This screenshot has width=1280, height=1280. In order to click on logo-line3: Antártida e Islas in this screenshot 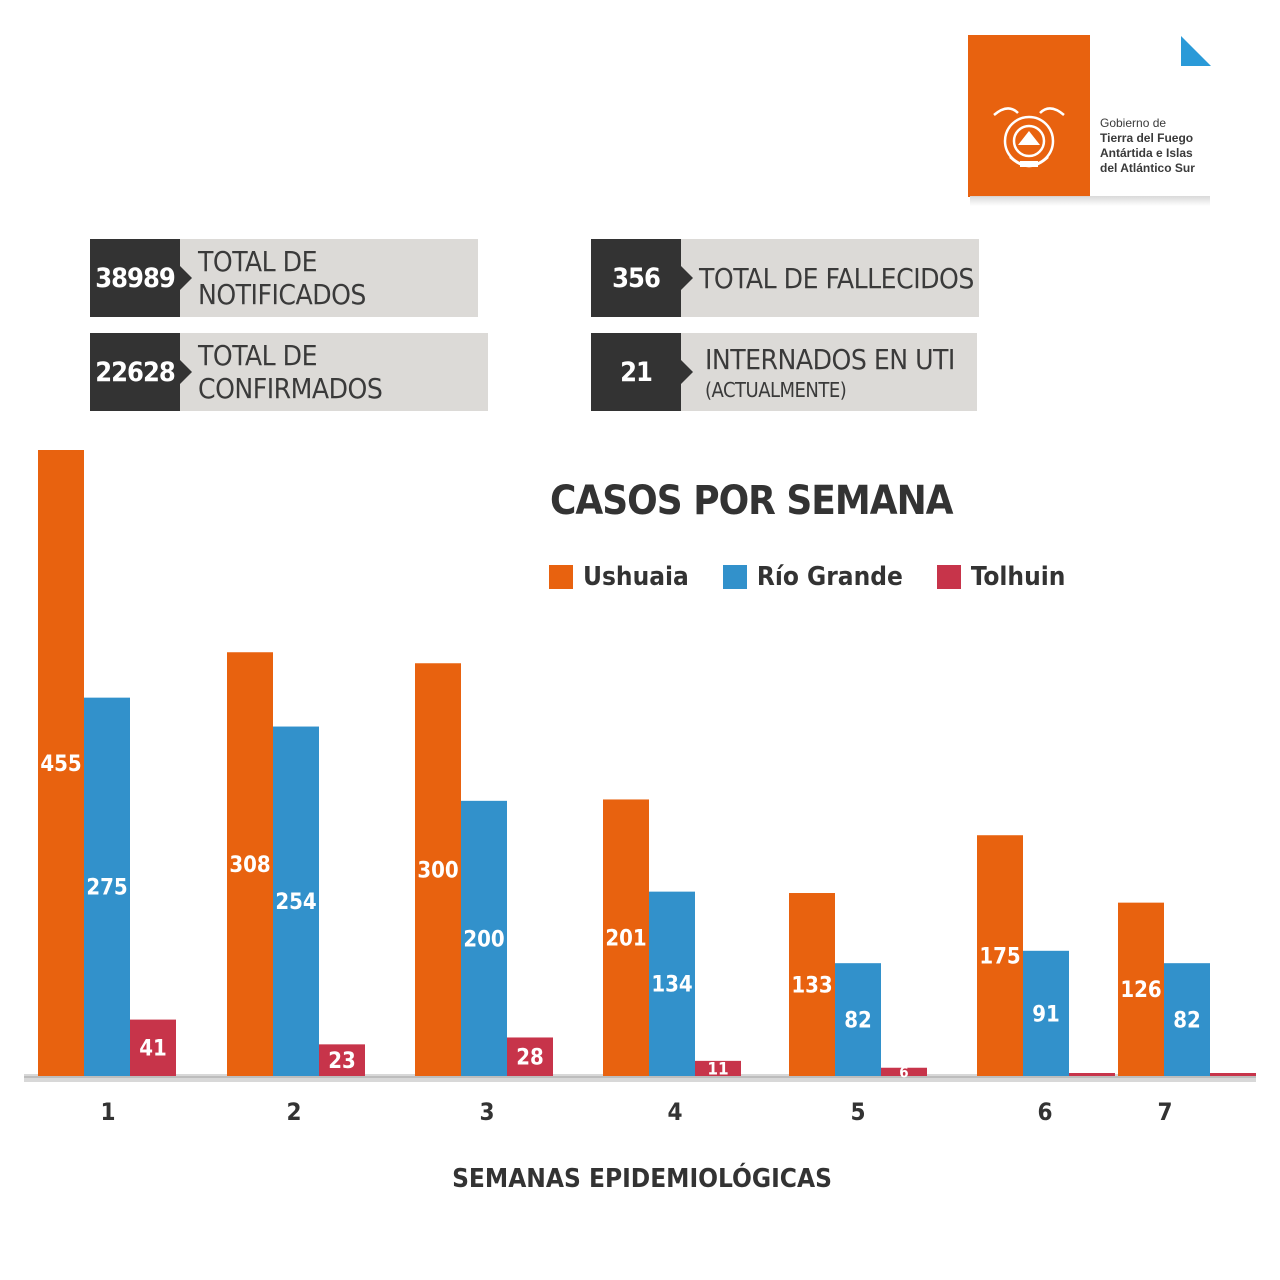, I will do `click(1146, 153)`.